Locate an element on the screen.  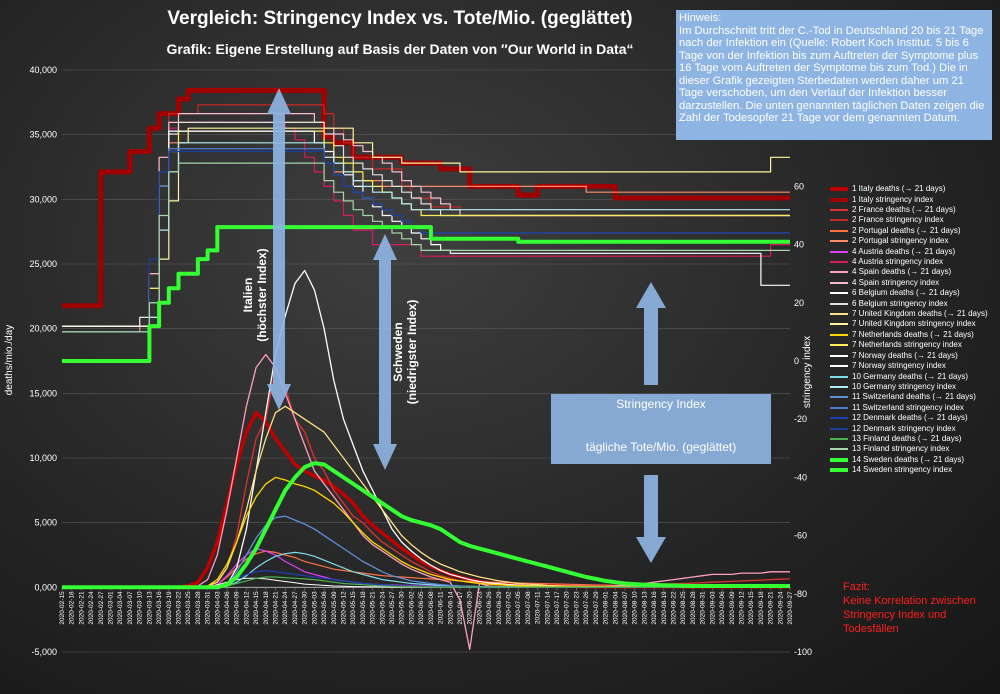
legend-item: 7 United Kingdom stringency index is located at coordinates (915, 324).